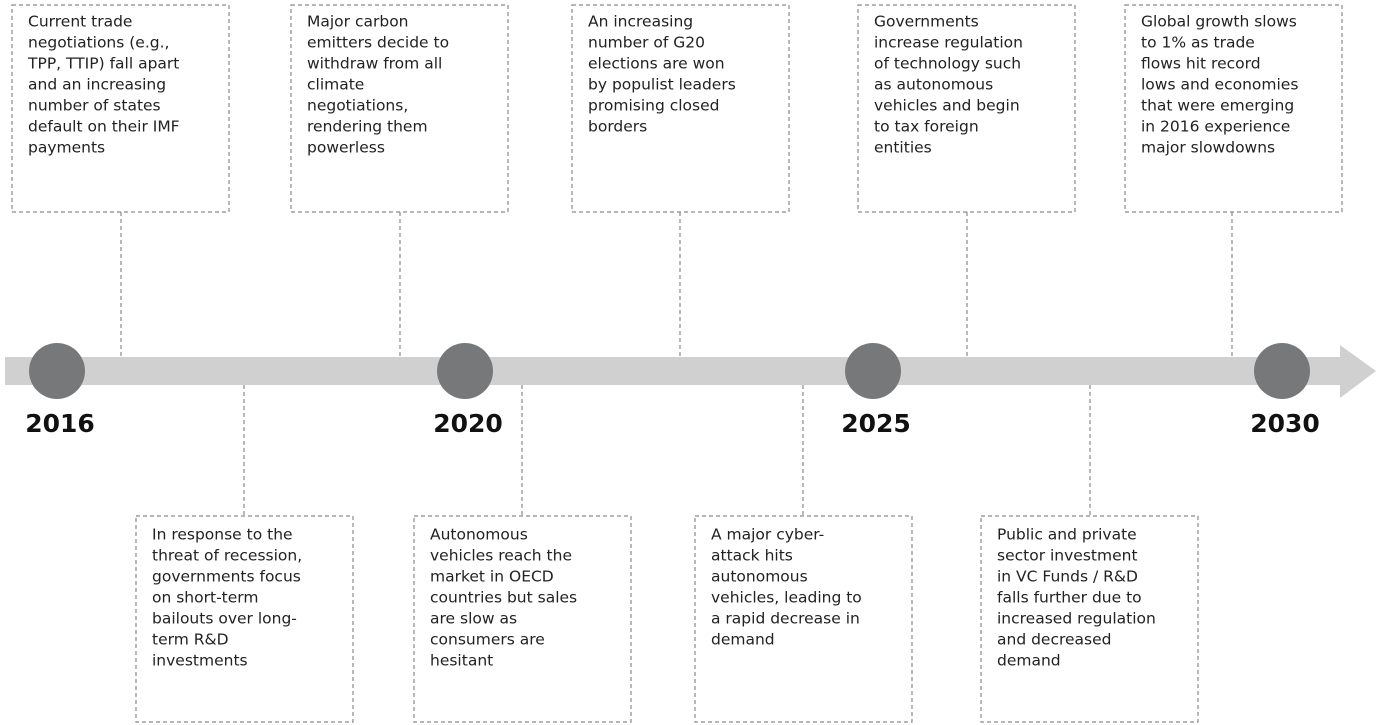 This screenshot has height=725, width=1378. I want to click on event-text: Global growth slows, so click(1219, 22).